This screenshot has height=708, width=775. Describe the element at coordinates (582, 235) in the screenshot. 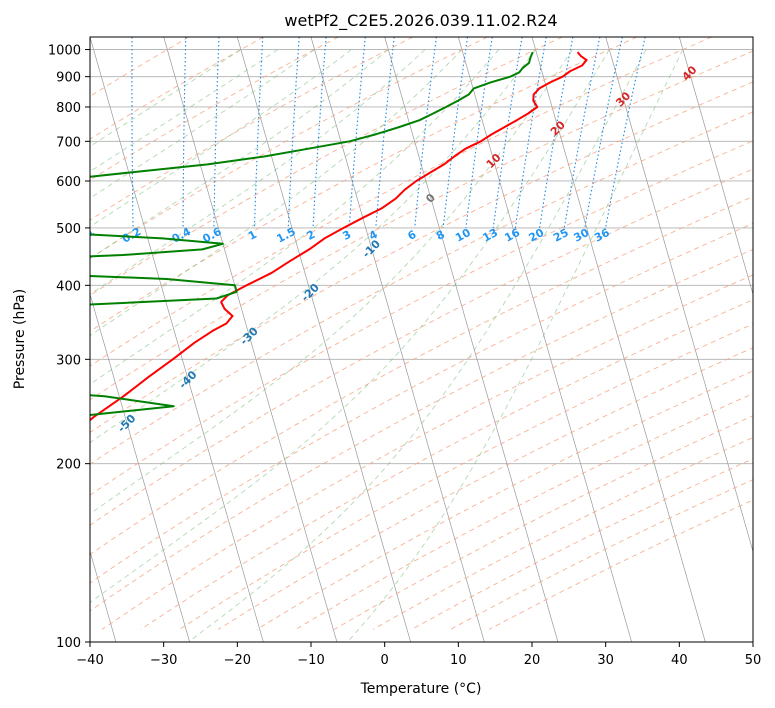

I see `mixing-ratio-label: 30` at that location.